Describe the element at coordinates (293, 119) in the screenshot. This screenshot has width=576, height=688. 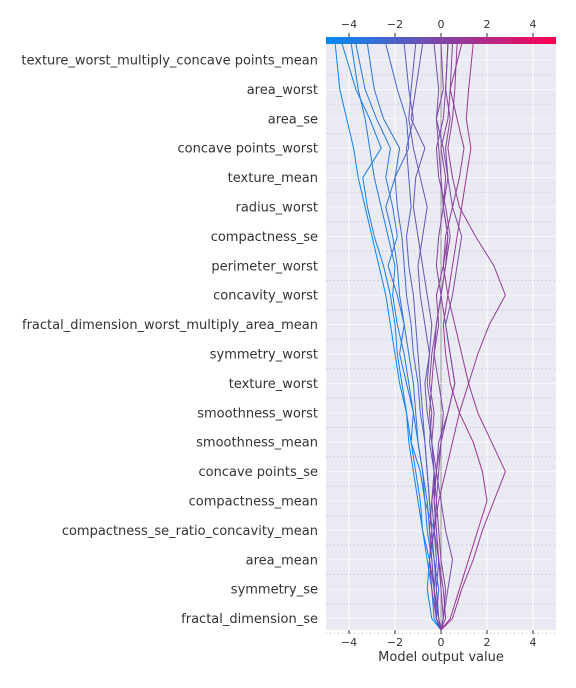
I see `feature-label: area_se` at that location.